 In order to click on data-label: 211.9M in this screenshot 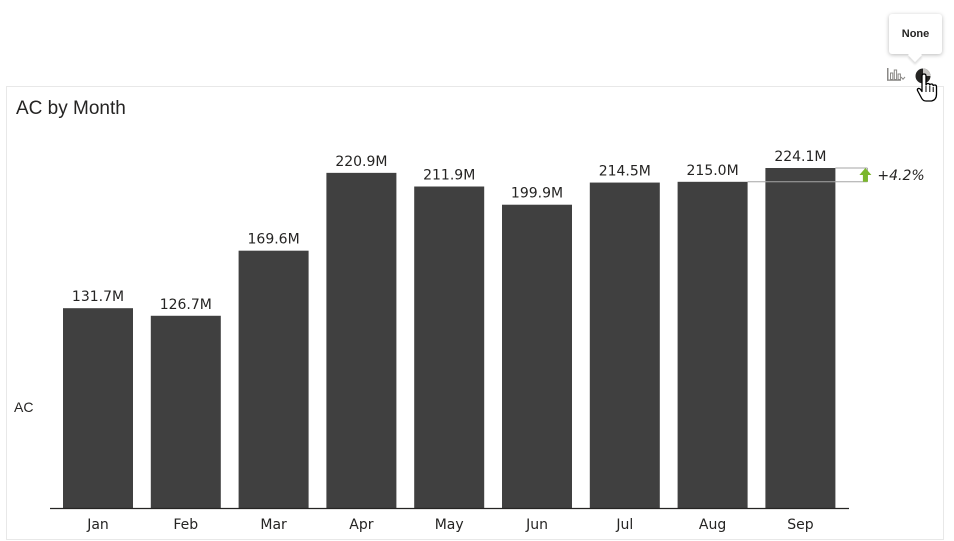, I will do `click(449, 176)`.